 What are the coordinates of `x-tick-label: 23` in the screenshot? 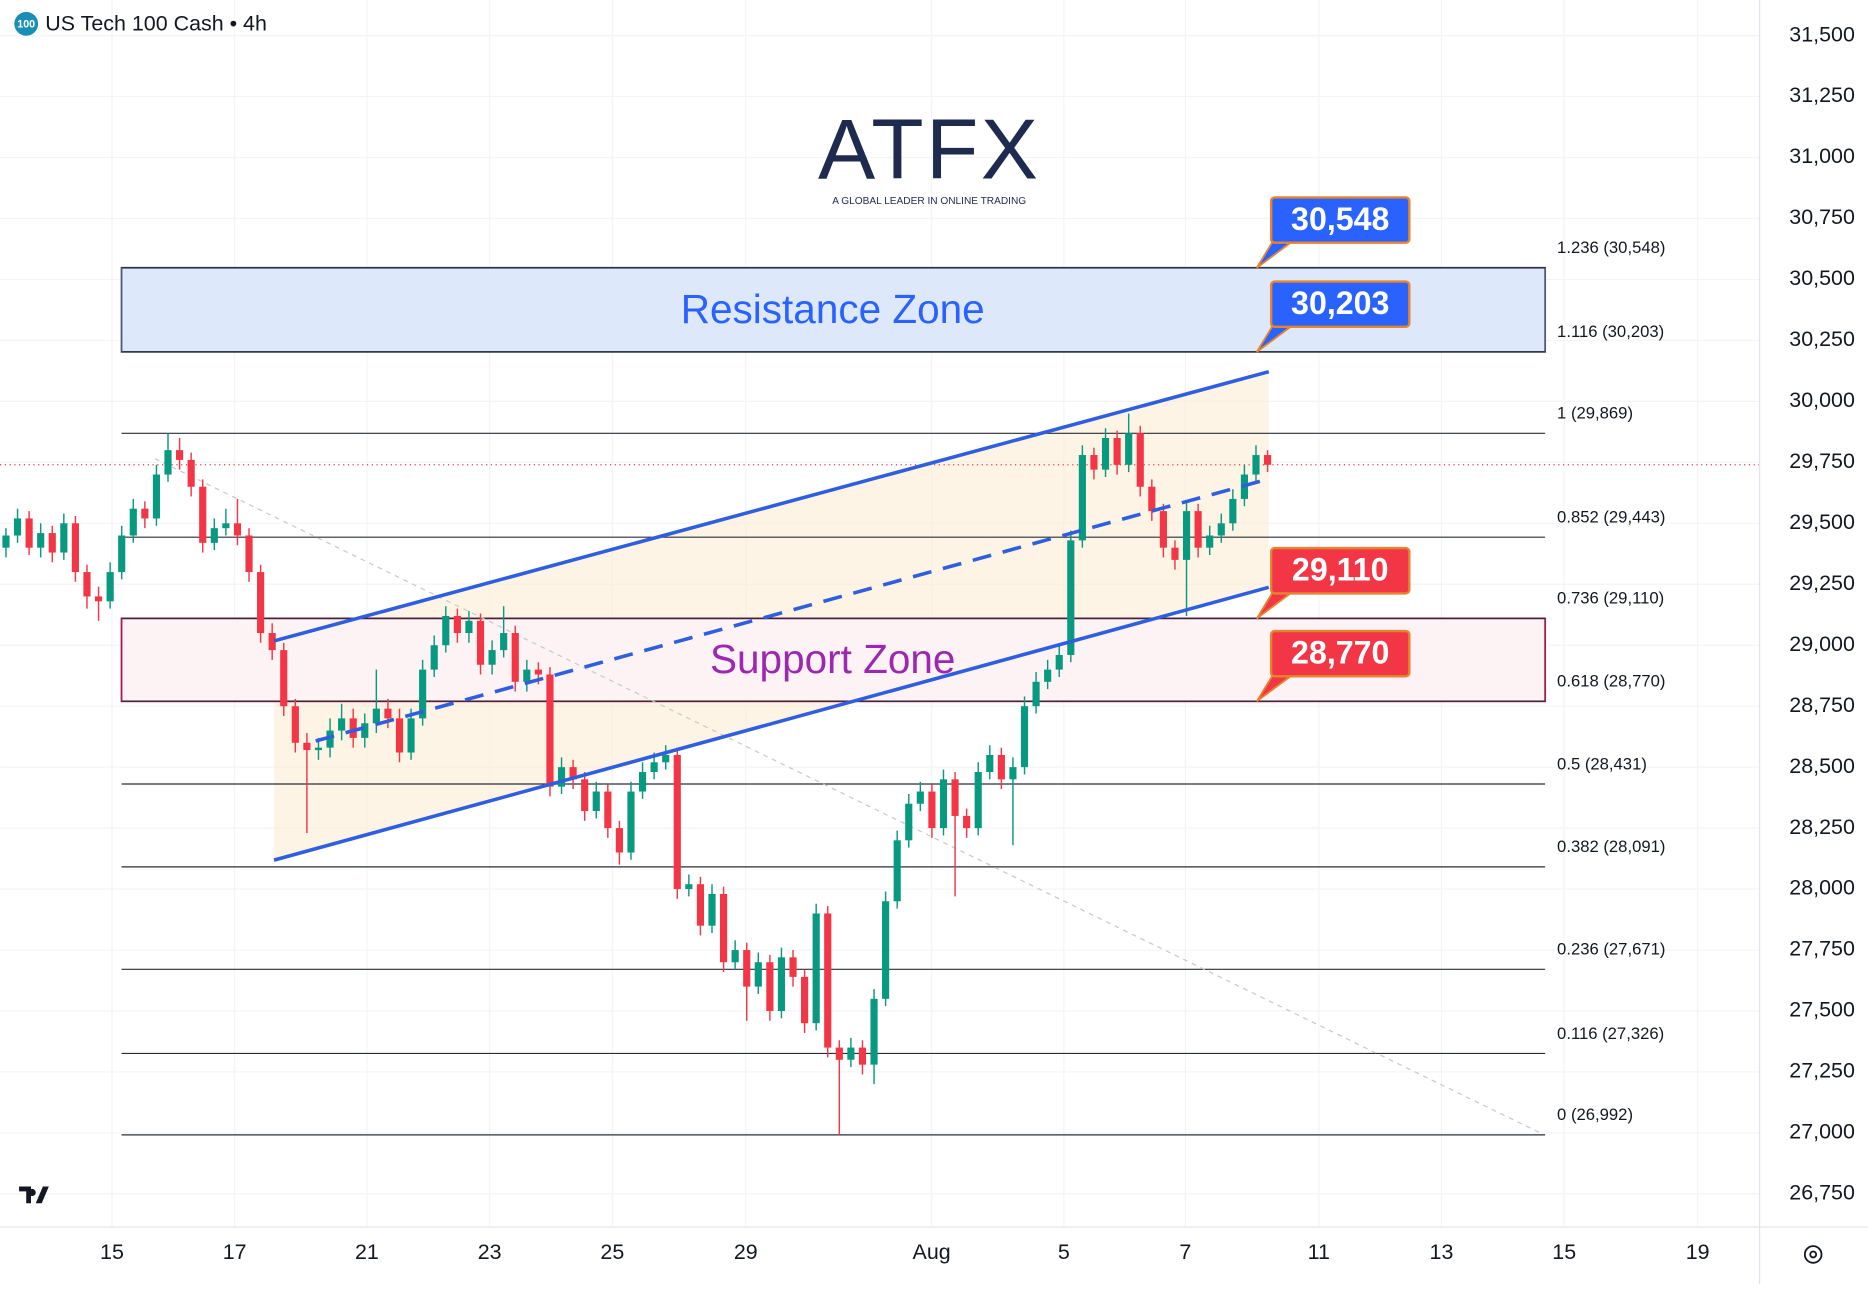 It's located at (490, 1252).